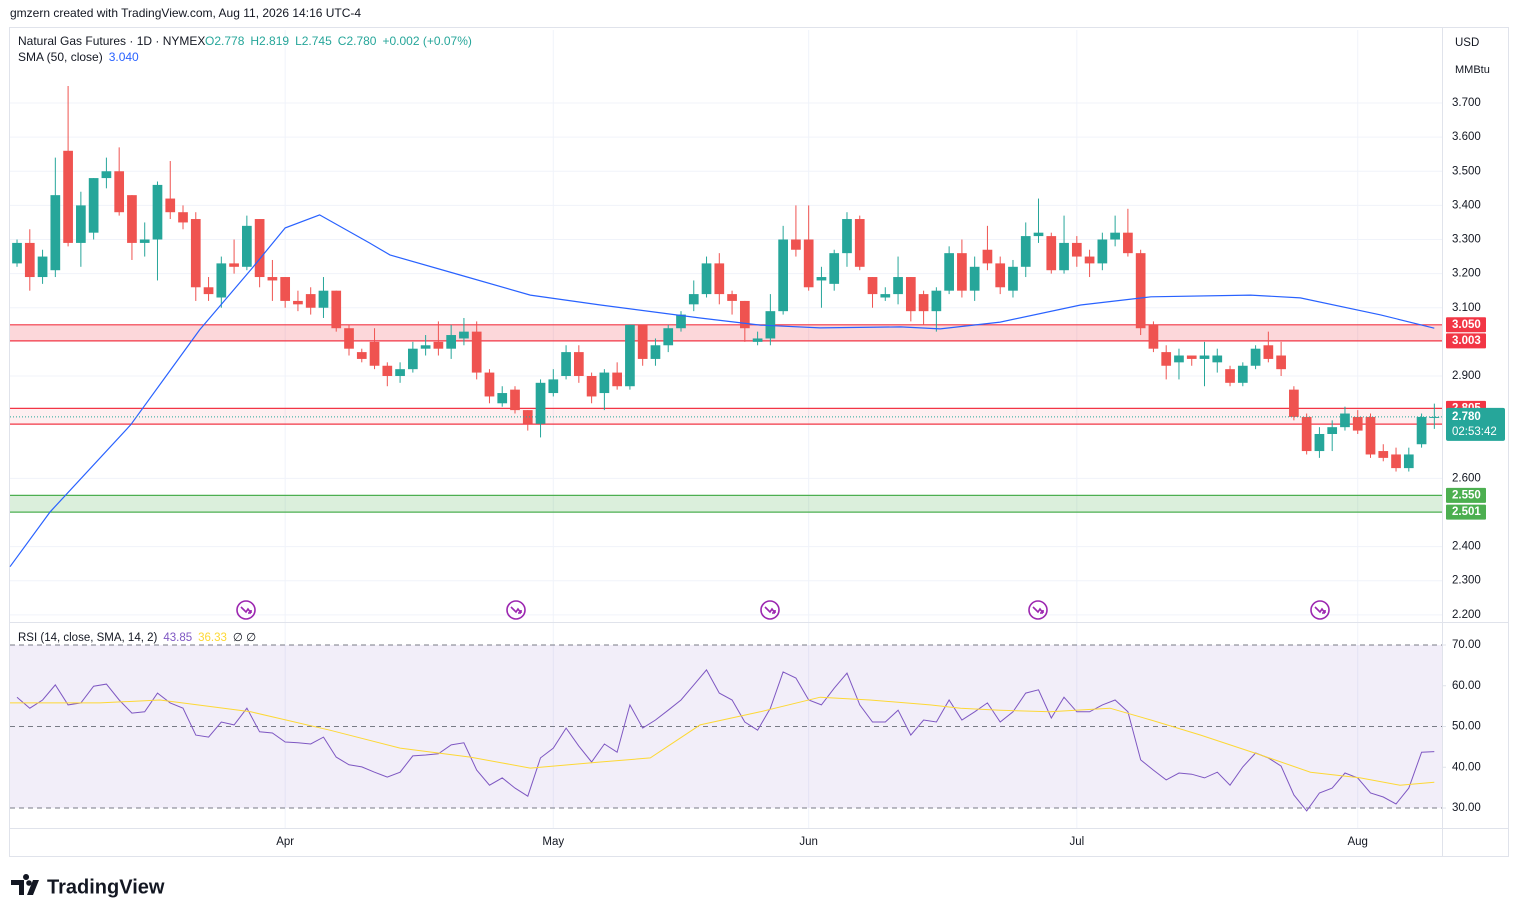 This screenshot has height=917, width=1519. Describe the element at coordinates (124, 57) in the screenshot. I see `sma-legend-value: 3.040` at that location.